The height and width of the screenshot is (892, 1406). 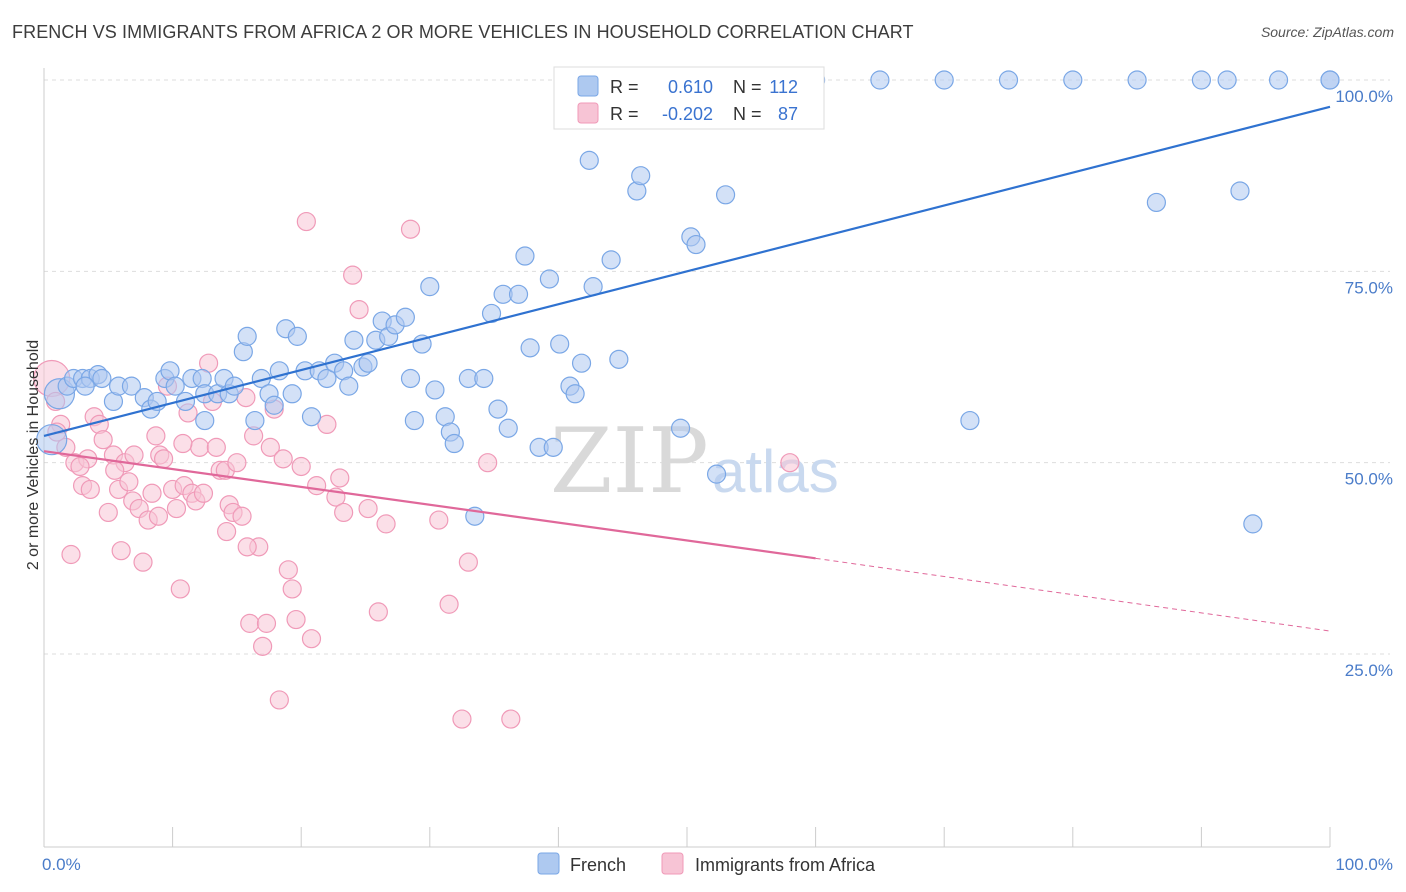 I want to click on legend-n-value-africa: 87, so click(x=788, y=114).